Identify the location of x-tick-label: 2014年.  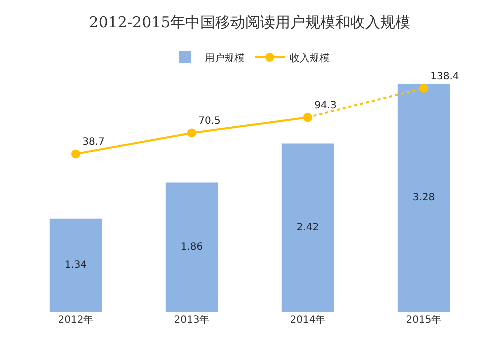
(308, 320).